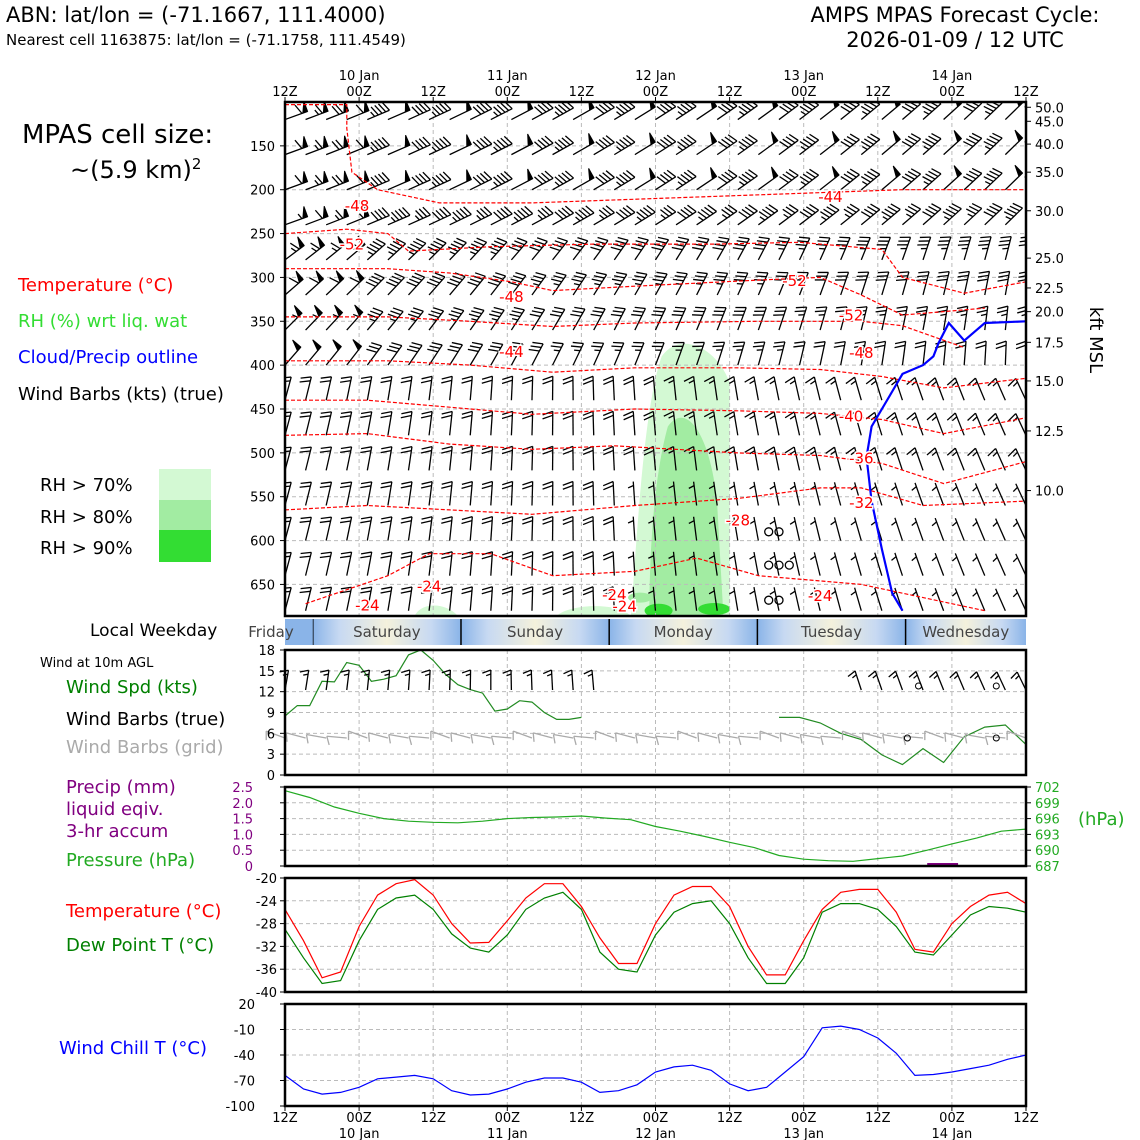  I want to click on grid-wind-barb, so click(769, 735).